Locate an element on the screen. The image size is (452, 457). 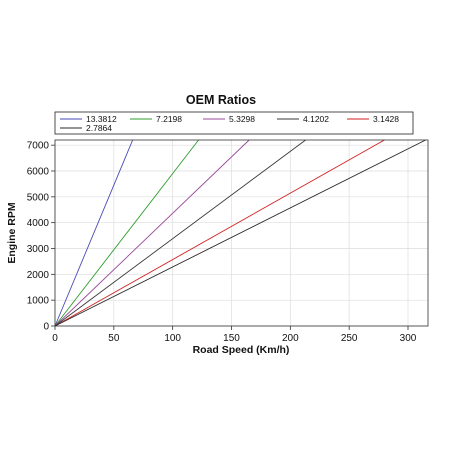
legend-label: 13.3812 is located at coordinates (101, 119).